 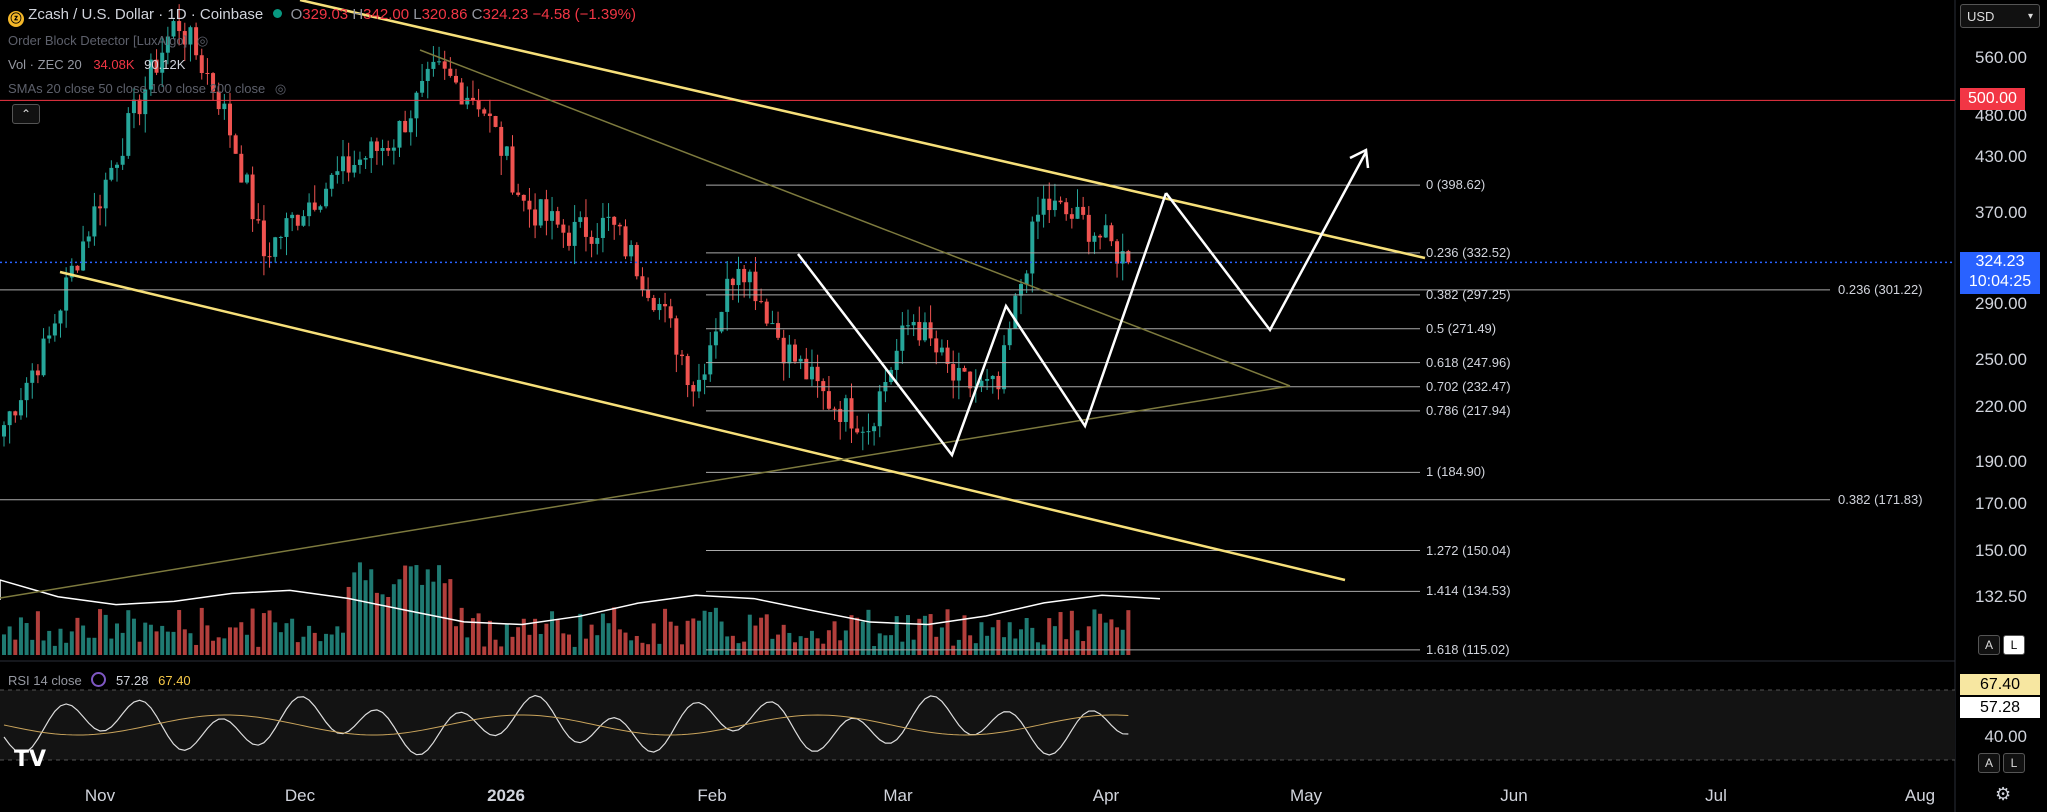 I want to click on indicator-volume-ma: 90.12K, so click(x=165, y=64).